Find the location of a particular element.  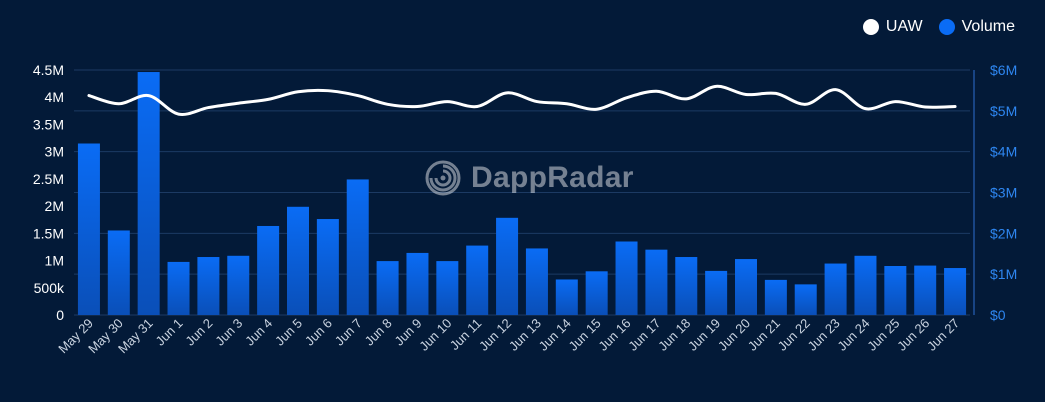

left-tick-label: 3M is located at coordinates (54, 152).